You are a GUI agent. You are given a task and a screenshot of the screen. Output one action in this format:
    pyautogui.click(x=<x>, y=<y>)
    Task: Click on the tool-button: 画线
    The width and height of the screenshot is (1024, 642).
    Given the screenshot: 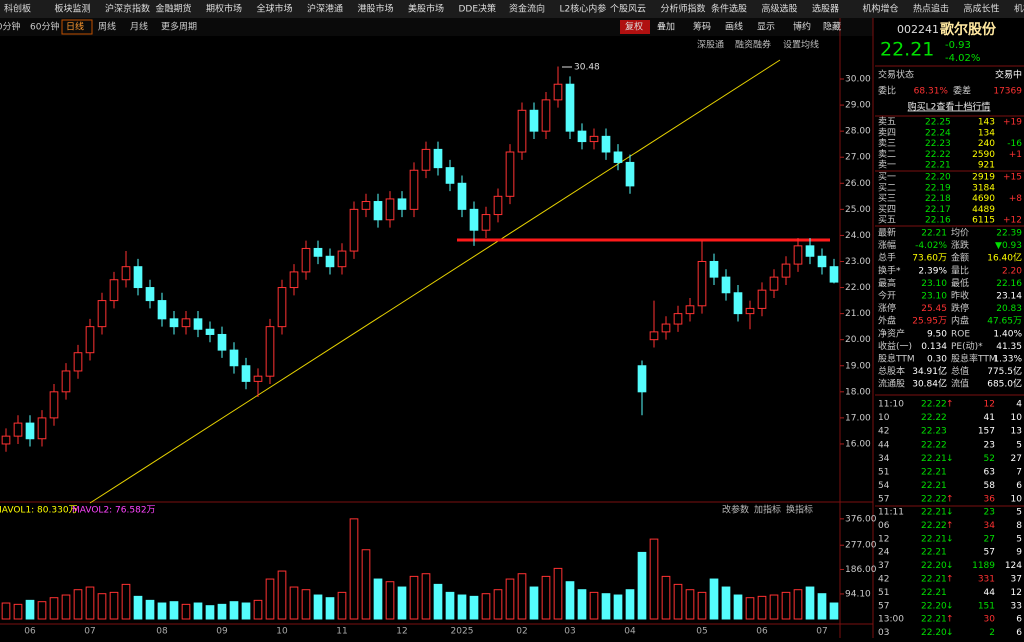 What is the action you would take?
    pyautogui.click(x=734, y=27)
    